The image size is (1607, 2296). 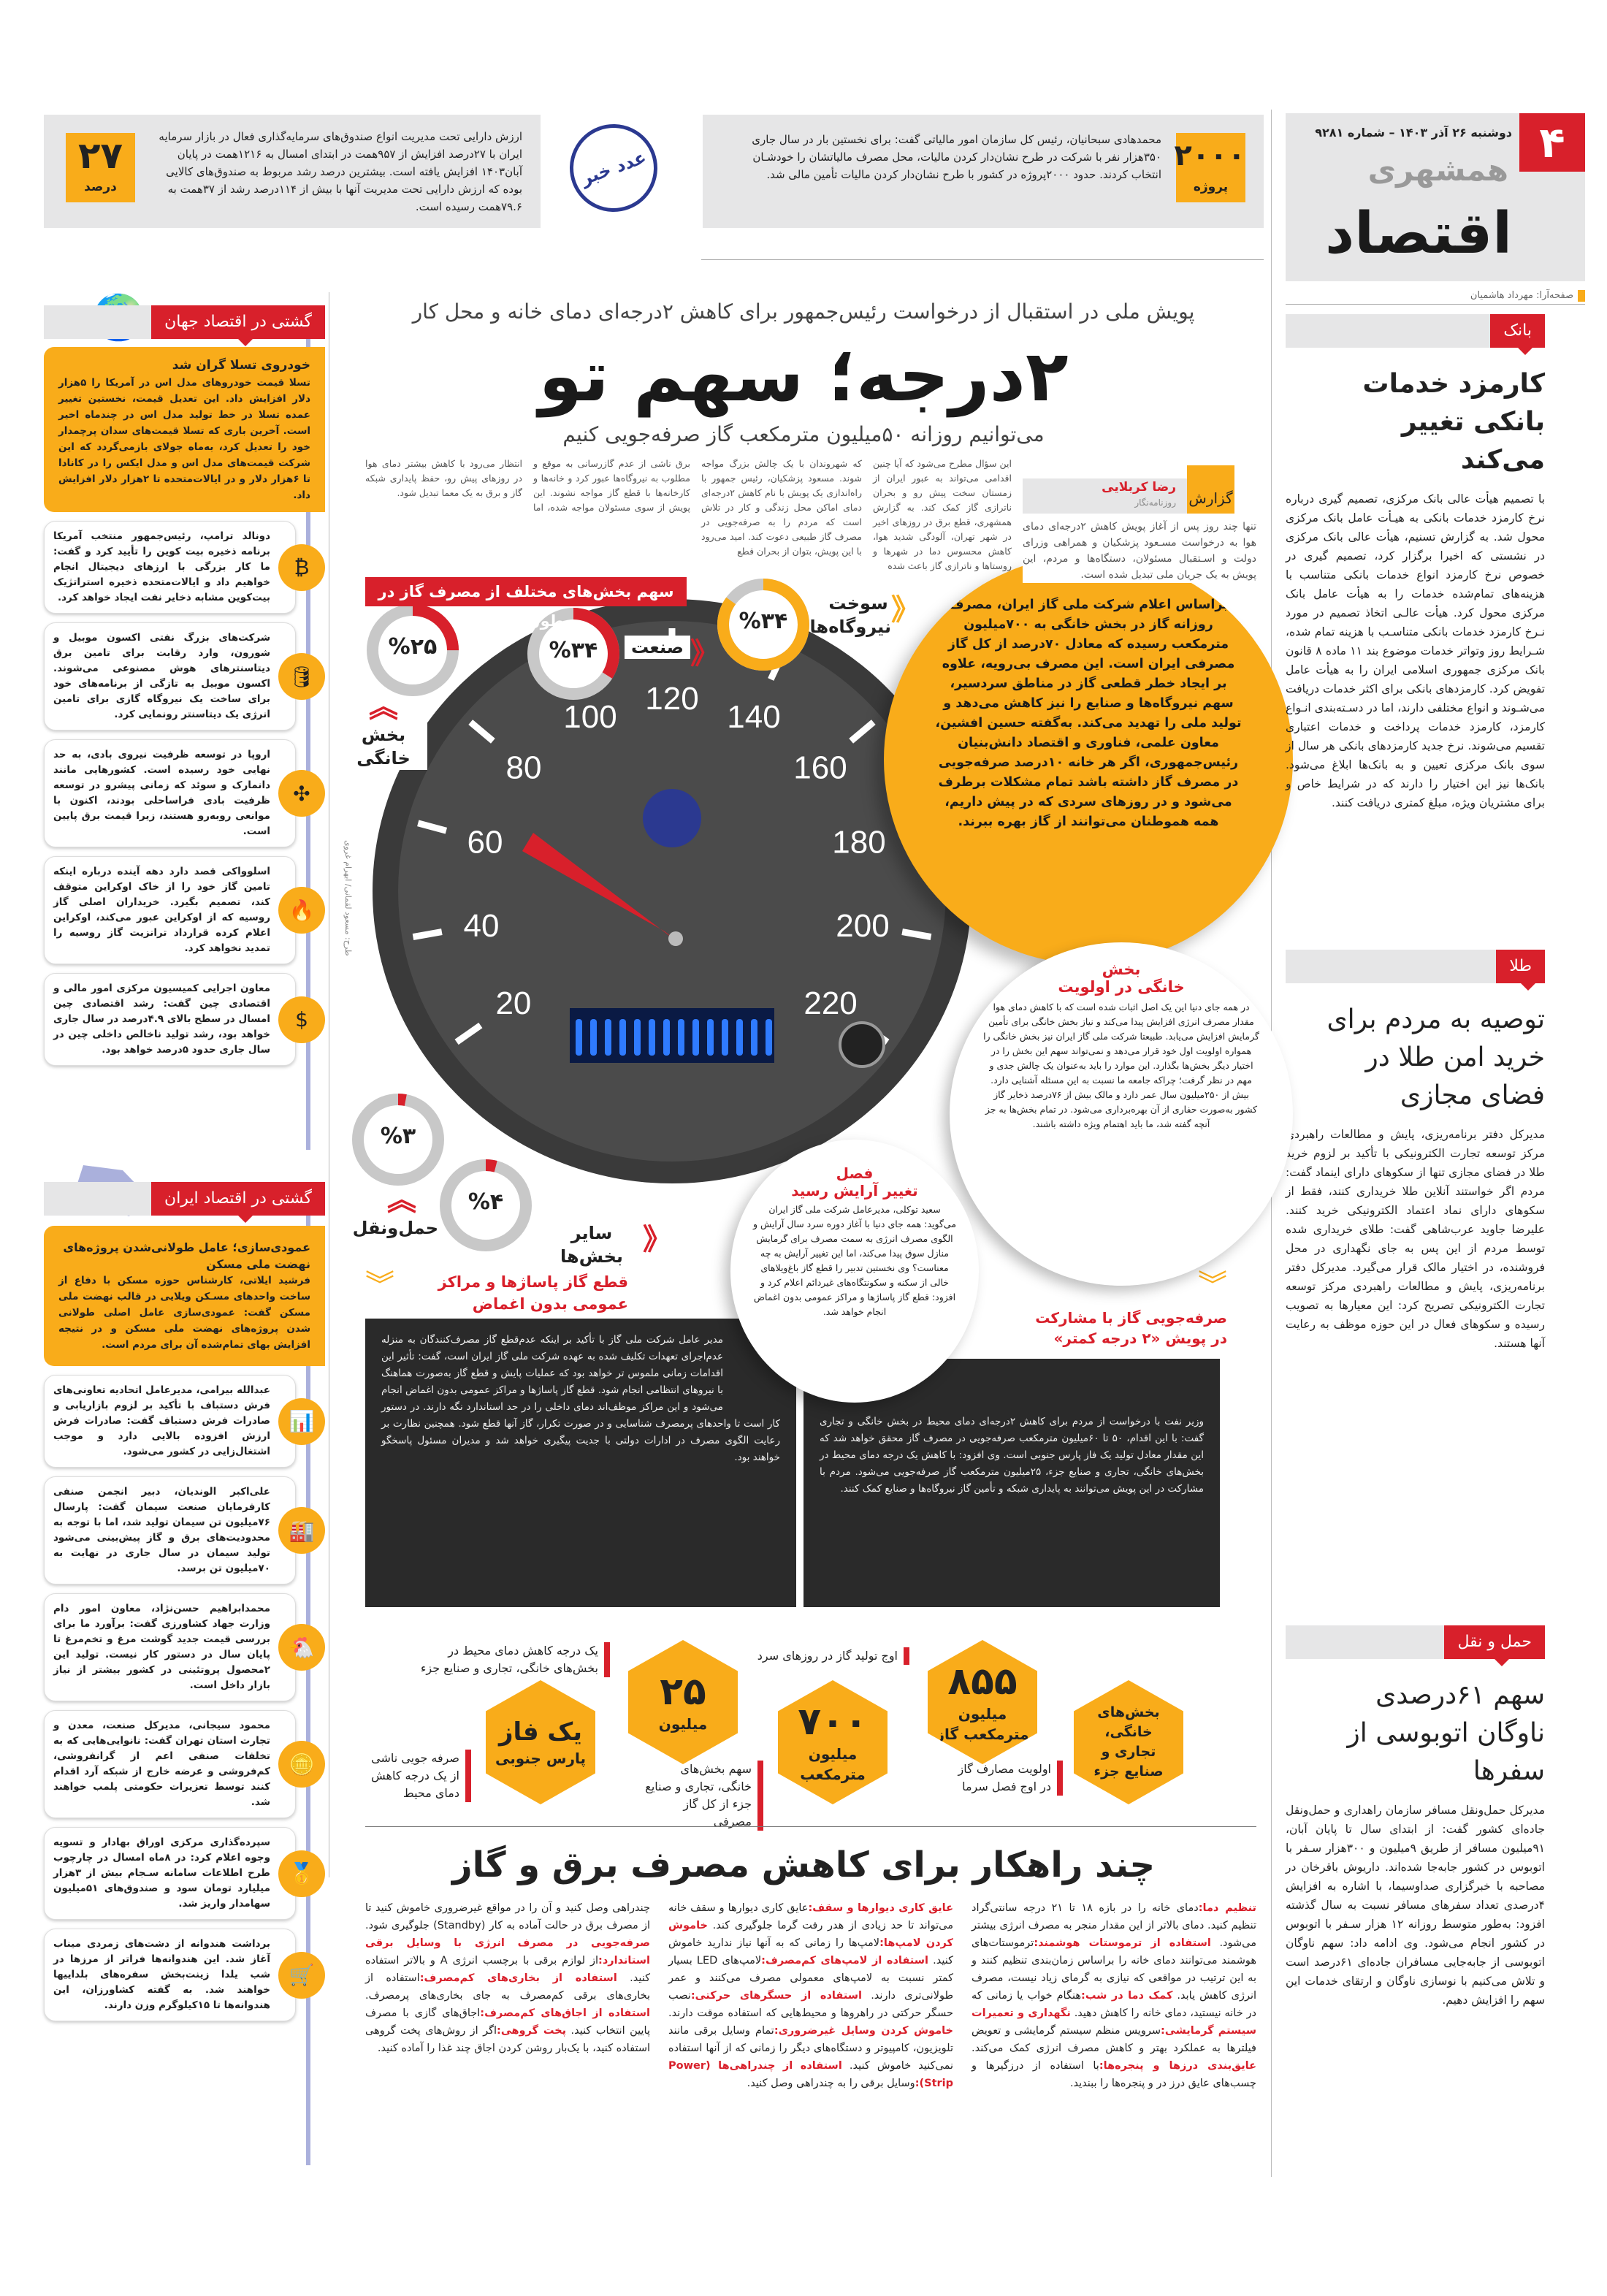 I want to click on gas-flame-window, so click(x=672, y=1035).